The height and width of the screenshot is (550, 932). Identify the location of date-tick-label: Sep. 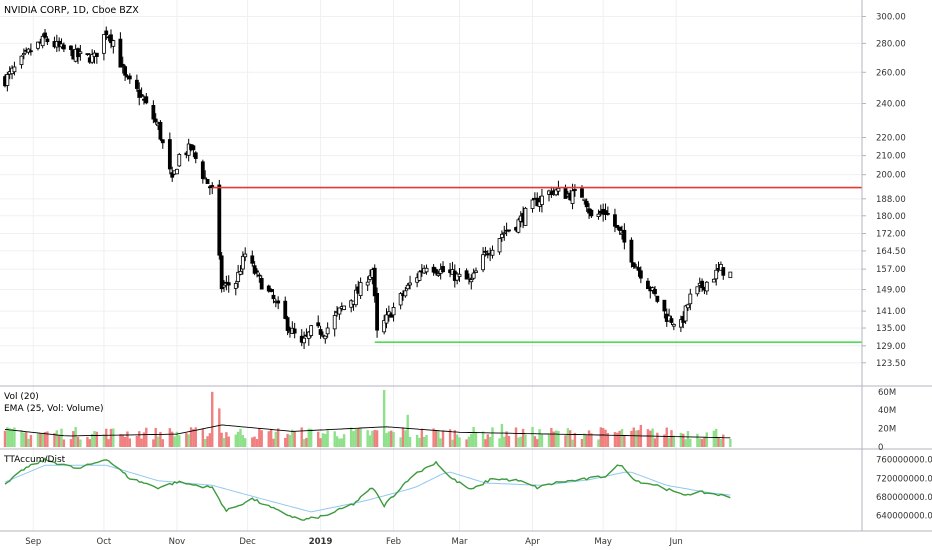
(33, 542).